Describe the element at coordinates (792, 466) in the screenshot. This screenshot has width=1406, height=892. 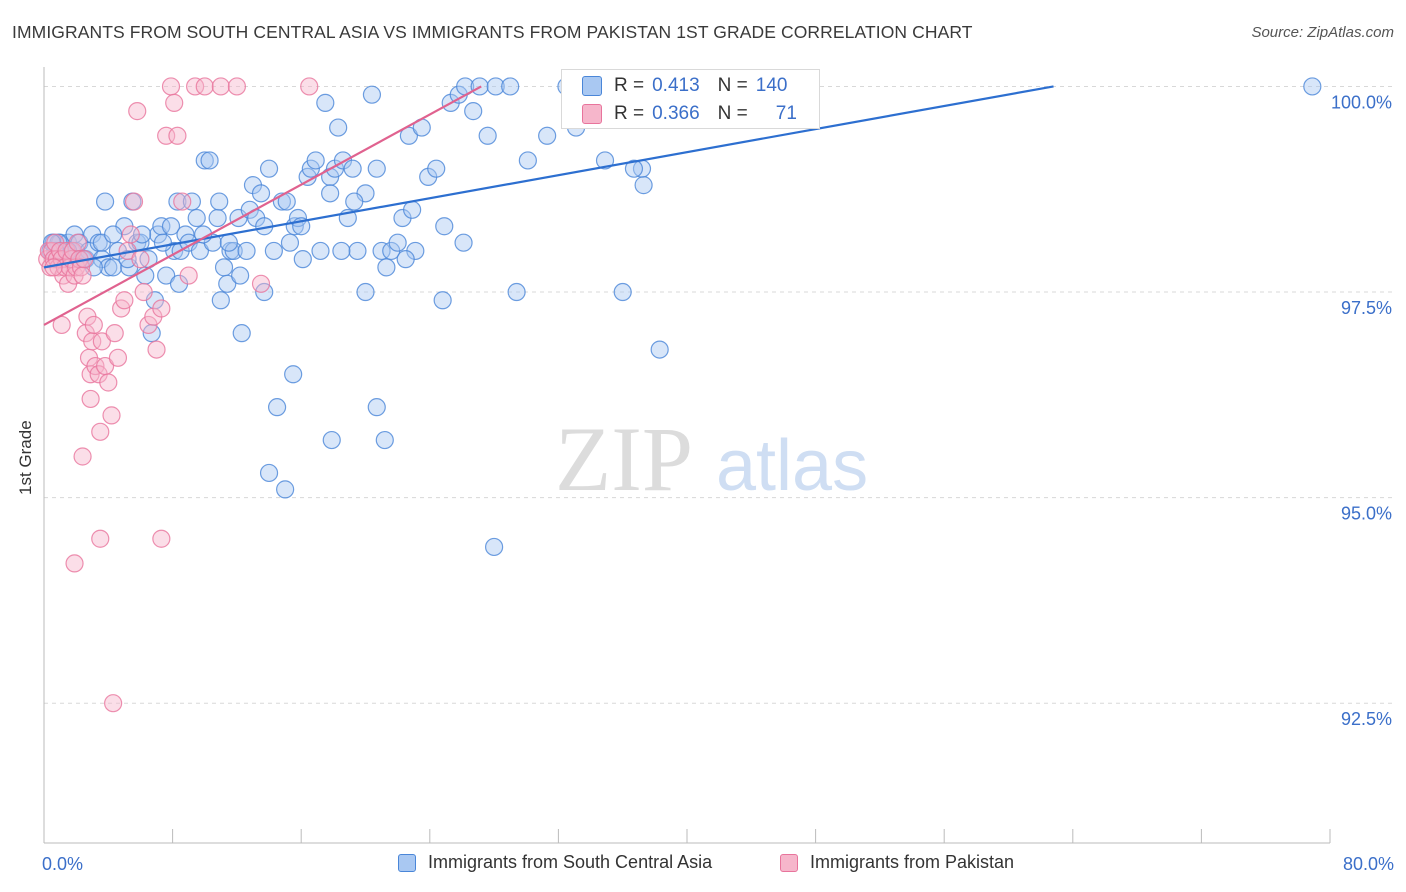
I see `watermark-atlas: atlas` at that location.